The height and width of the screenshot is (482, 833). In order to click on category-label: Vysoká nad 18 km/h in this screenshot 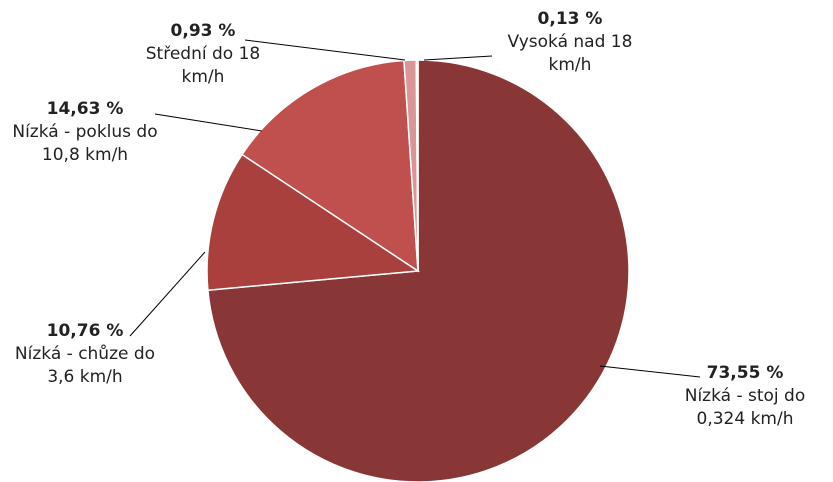, I will do `click(570, 53)`.